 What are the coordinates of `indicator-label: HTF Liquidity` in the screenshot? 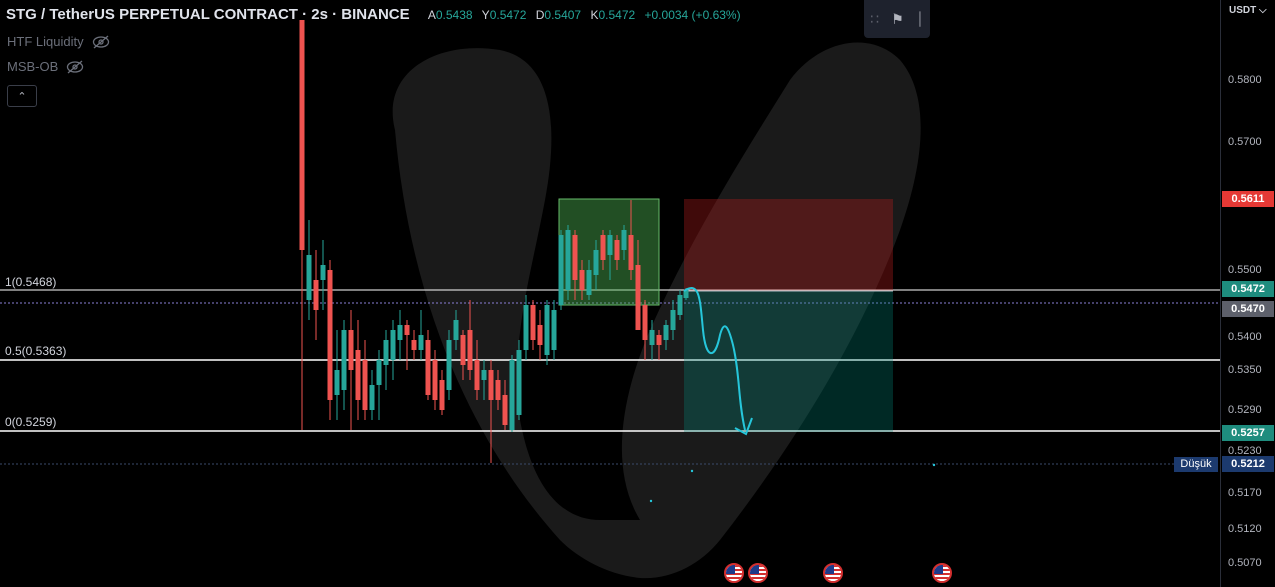 It's located at (45, 41).